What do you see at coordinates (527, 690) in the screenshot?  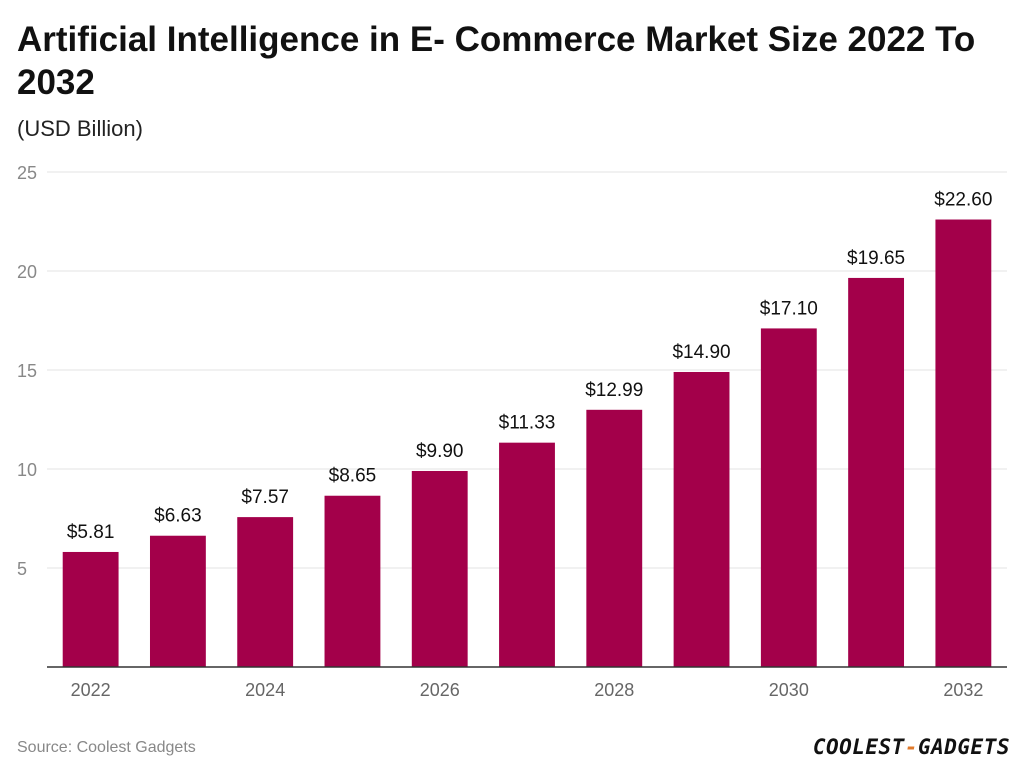 I see `x-axis-ticks: 2022 2024 2026 2028 2030 2032` at bounding box center [527, 690].